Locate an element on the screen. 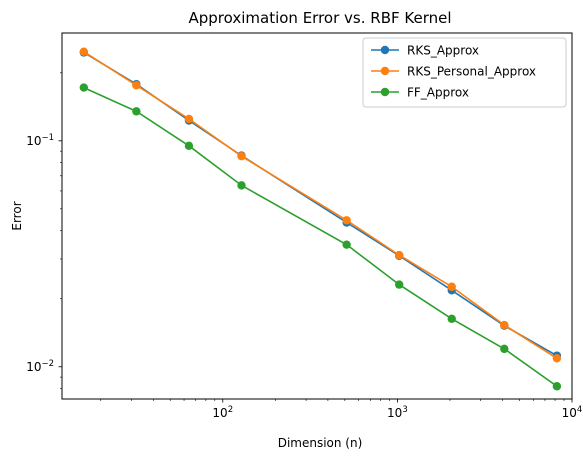  legend-item: RKS_Approx is located at coordinates (425, 51).